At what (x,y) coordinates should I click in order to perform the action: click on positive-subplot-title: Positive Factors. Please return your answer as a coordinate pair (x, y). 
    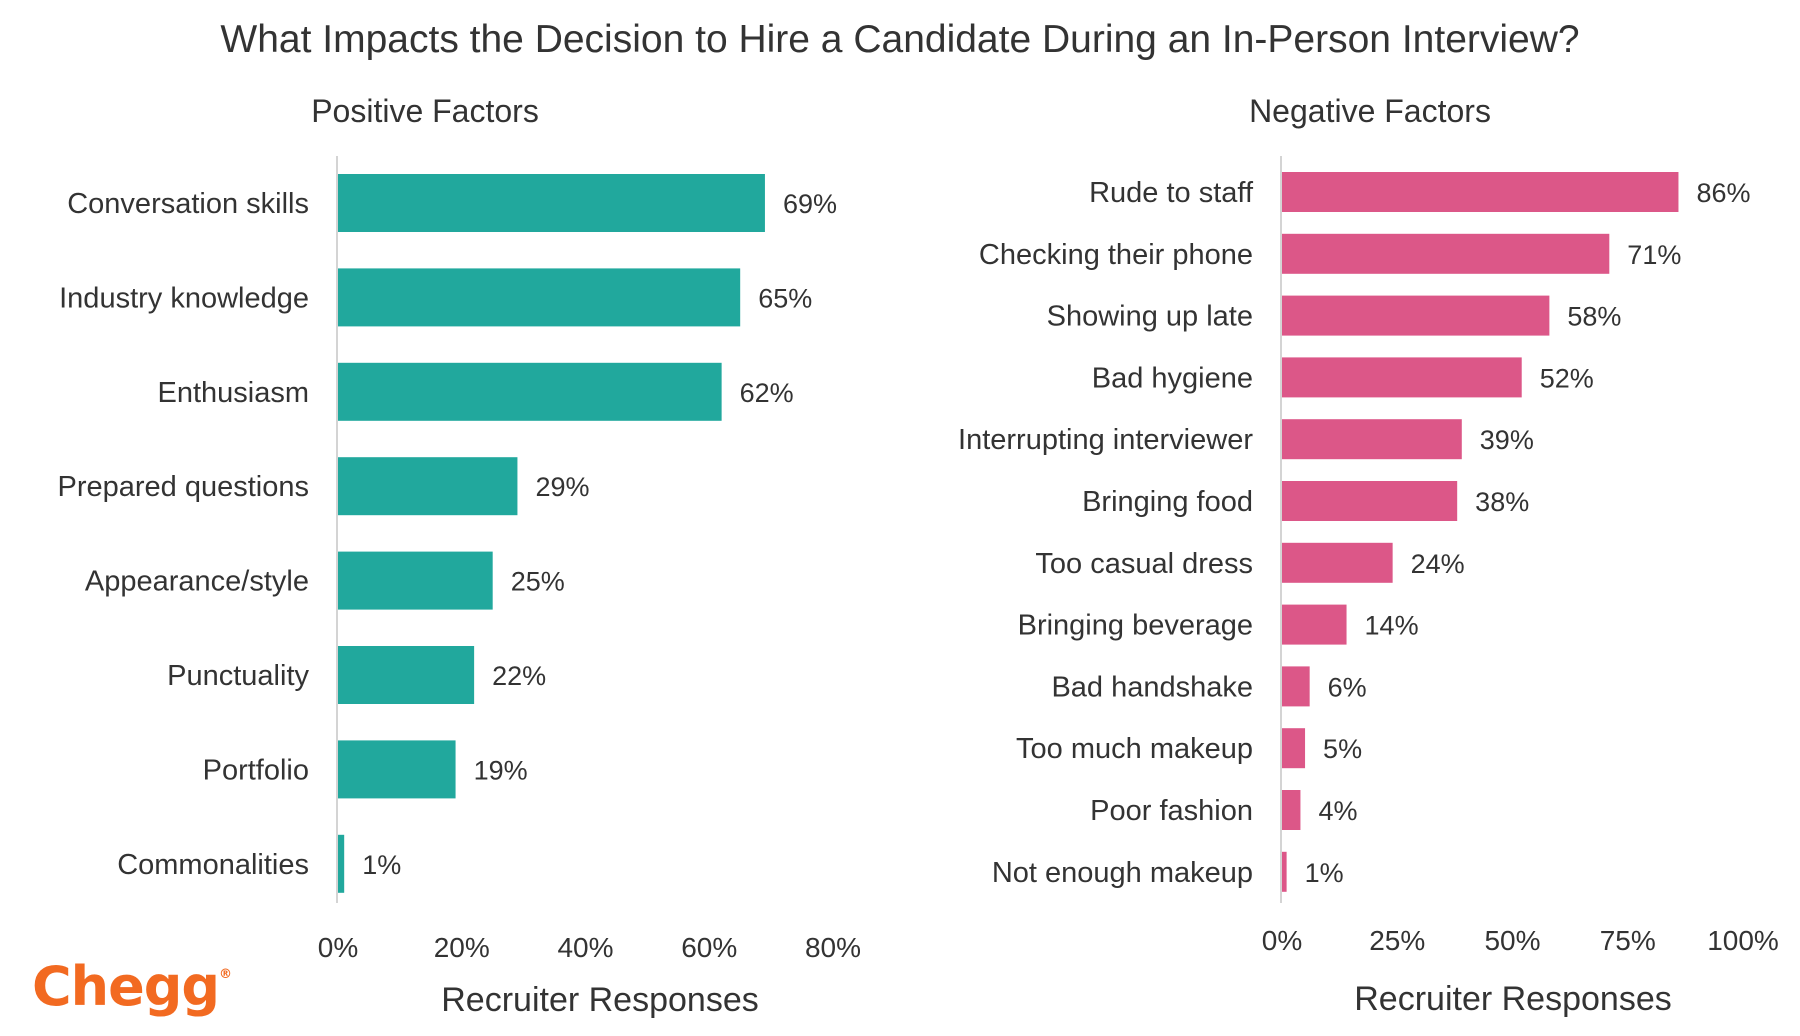
    Looking at the image, I should click on (425, 111).